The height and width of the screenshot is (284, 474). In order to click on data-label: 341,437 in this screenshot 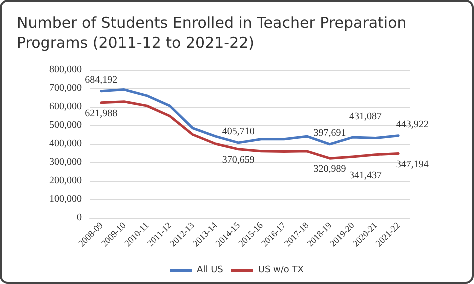, I will do `click(365, 176)`.